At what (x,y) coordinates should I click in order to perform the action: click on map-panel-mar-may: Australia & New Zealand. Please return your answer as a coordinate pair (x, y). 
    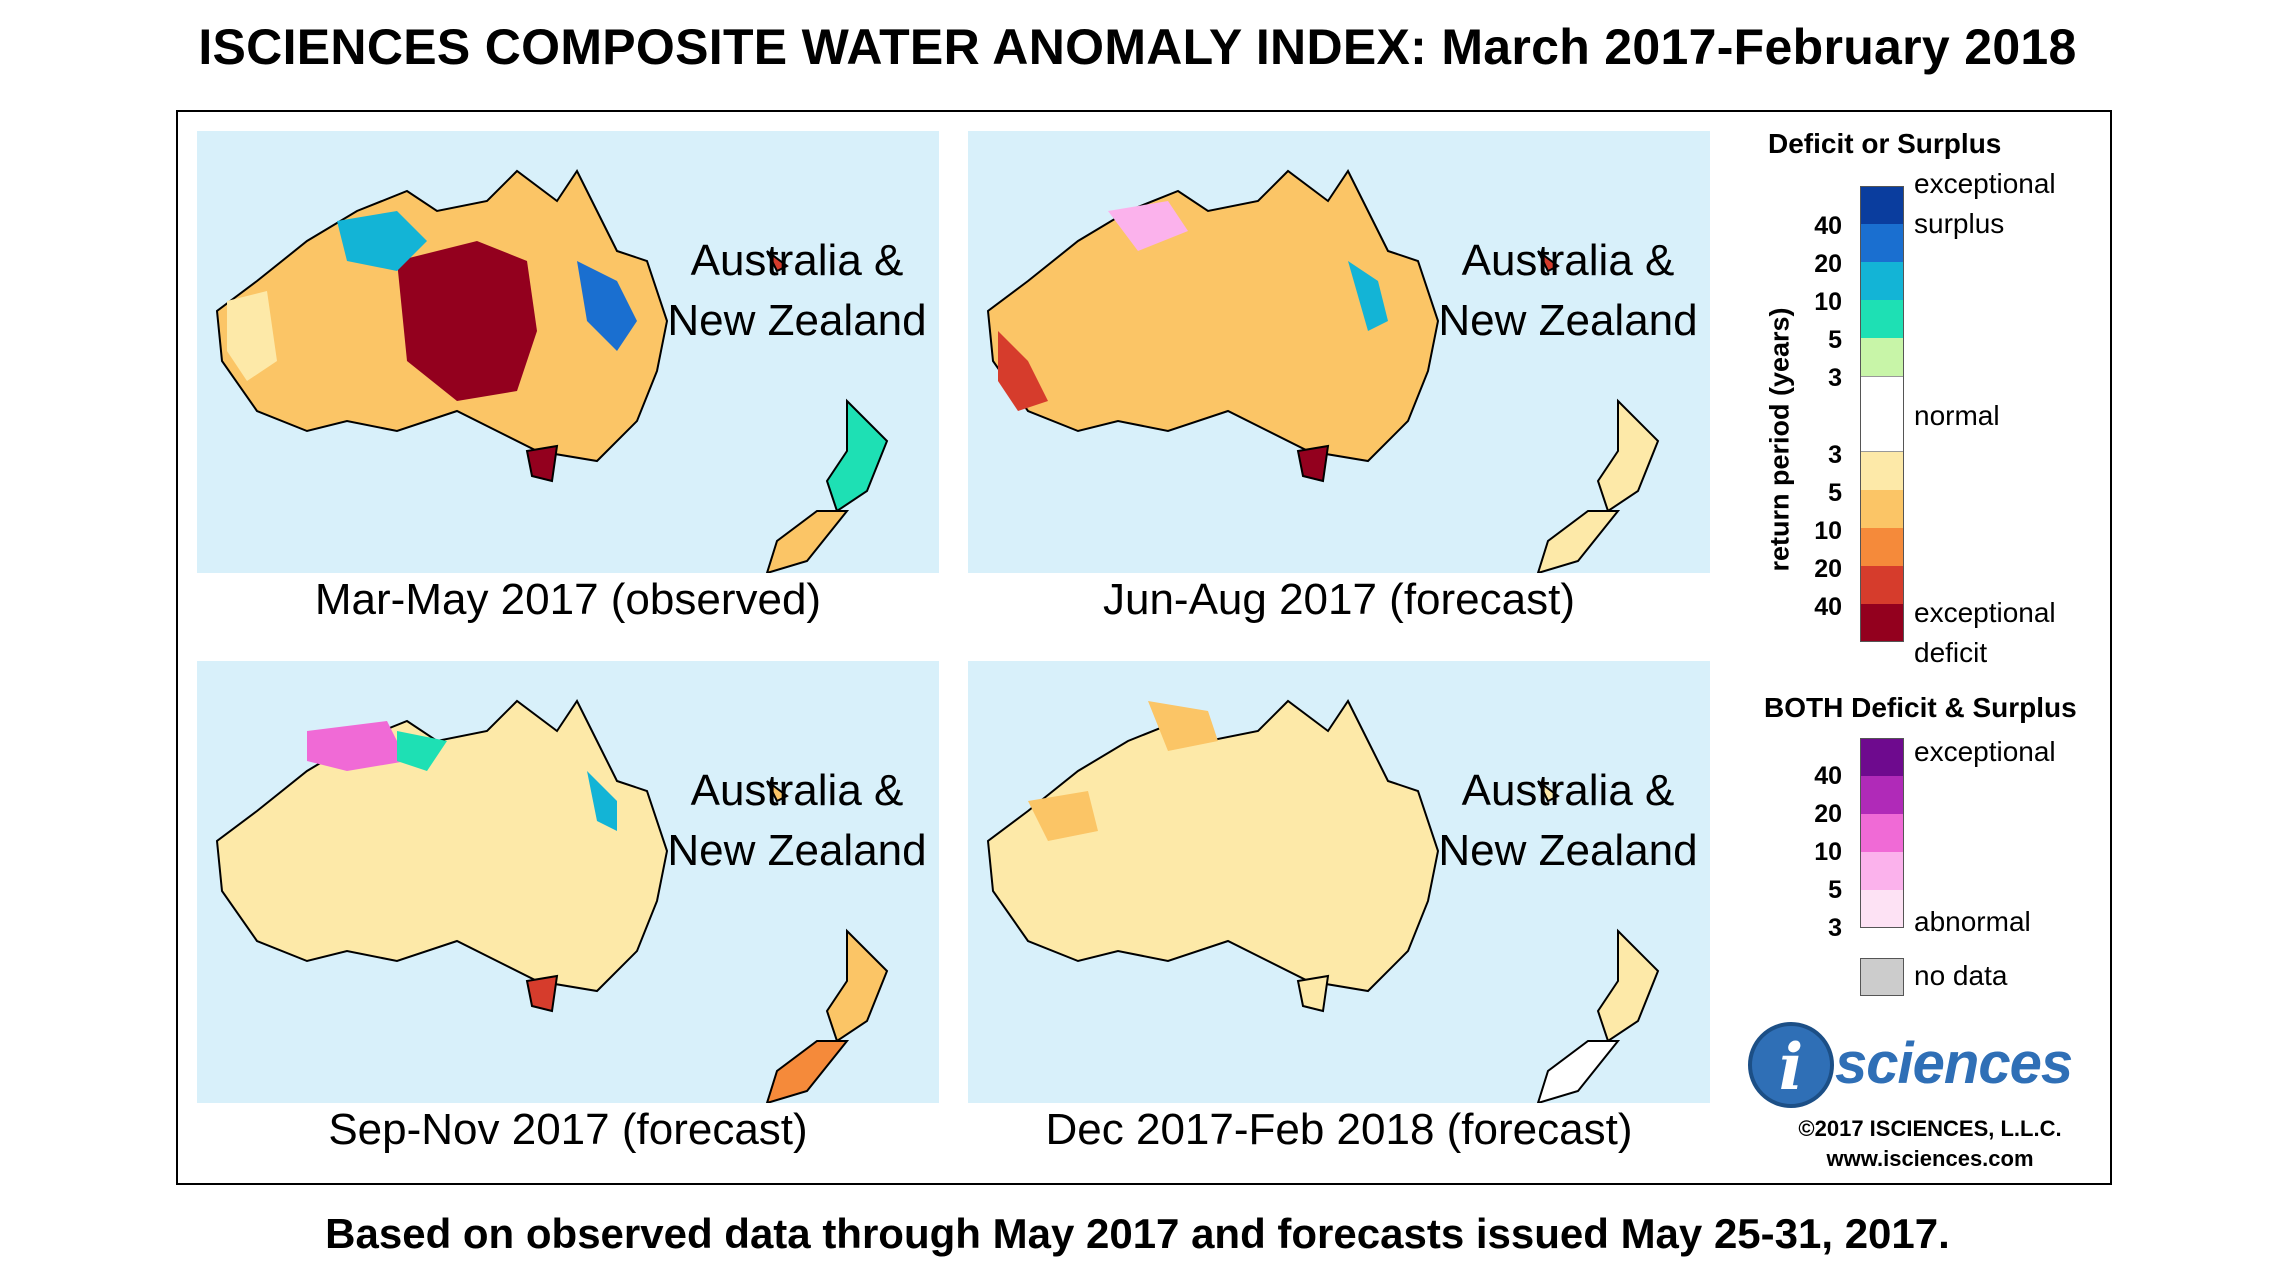
    Looking at the image, I should click on (568, 352).